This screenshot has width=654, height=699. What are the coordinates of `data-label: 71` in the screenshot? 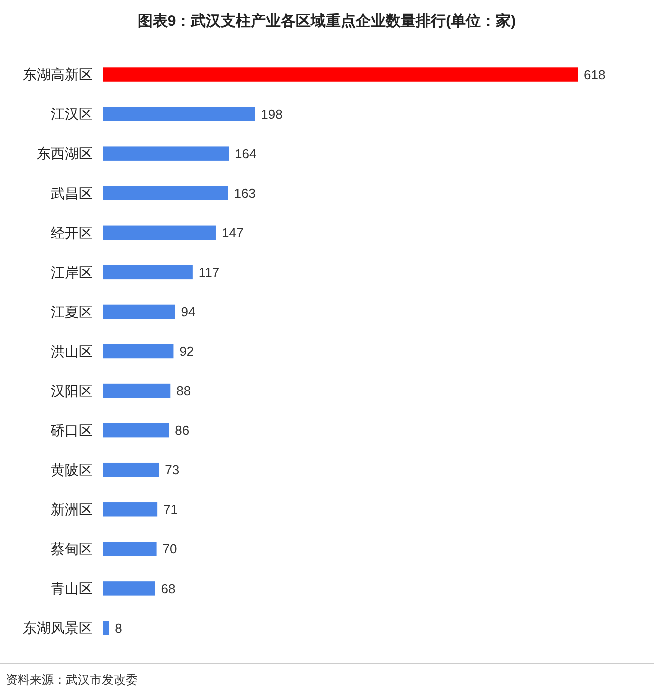 It's located at (171, 510).